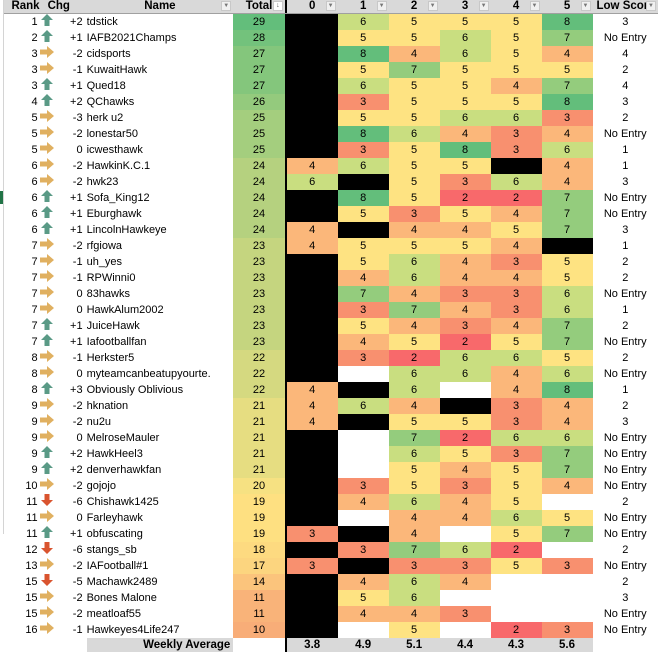 The width and height of the screenshot is (658, 652). What do you see at coordinates (259, 230) in the screenshot?
I see `total-cell: 24` at bounding box center [259, 230].